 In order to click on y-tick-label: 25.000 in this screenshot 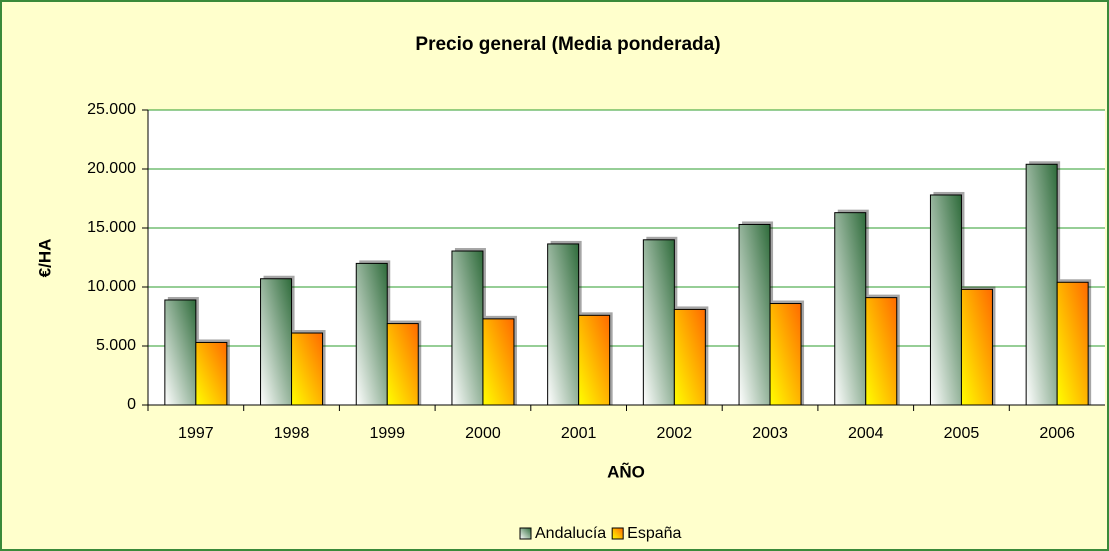, I will do `click(111, 109)`.